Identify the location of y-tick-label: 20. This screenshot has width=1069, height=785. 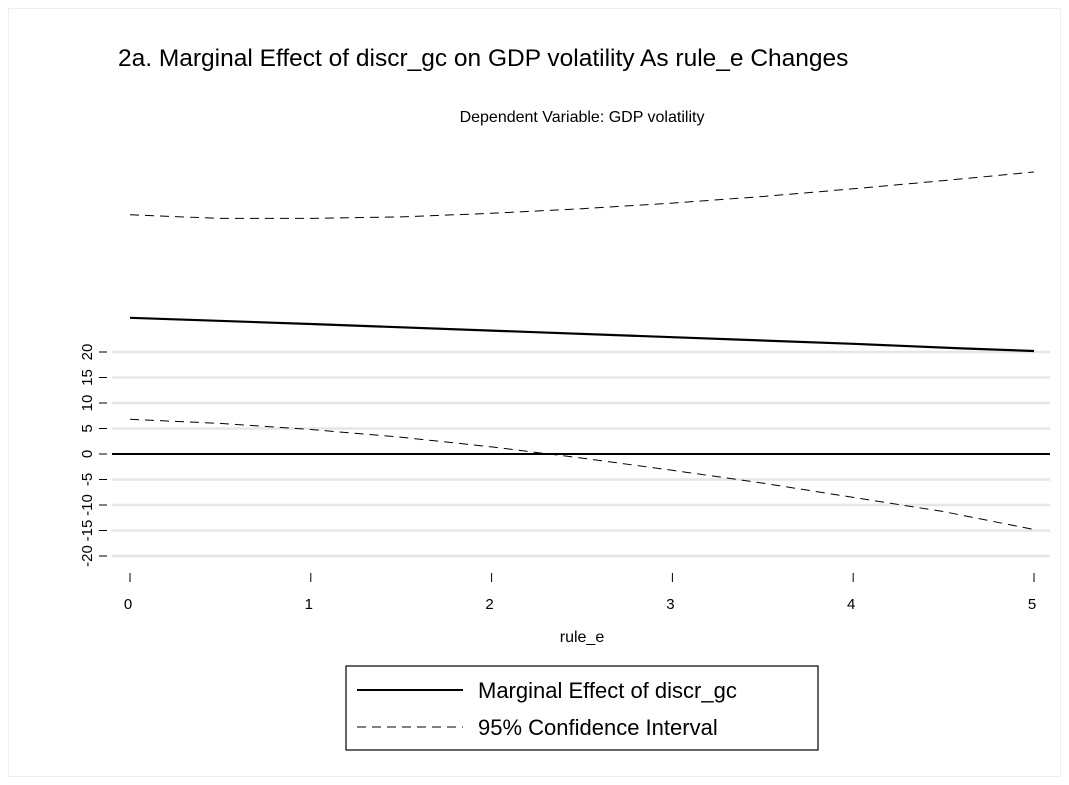
(87, 352).